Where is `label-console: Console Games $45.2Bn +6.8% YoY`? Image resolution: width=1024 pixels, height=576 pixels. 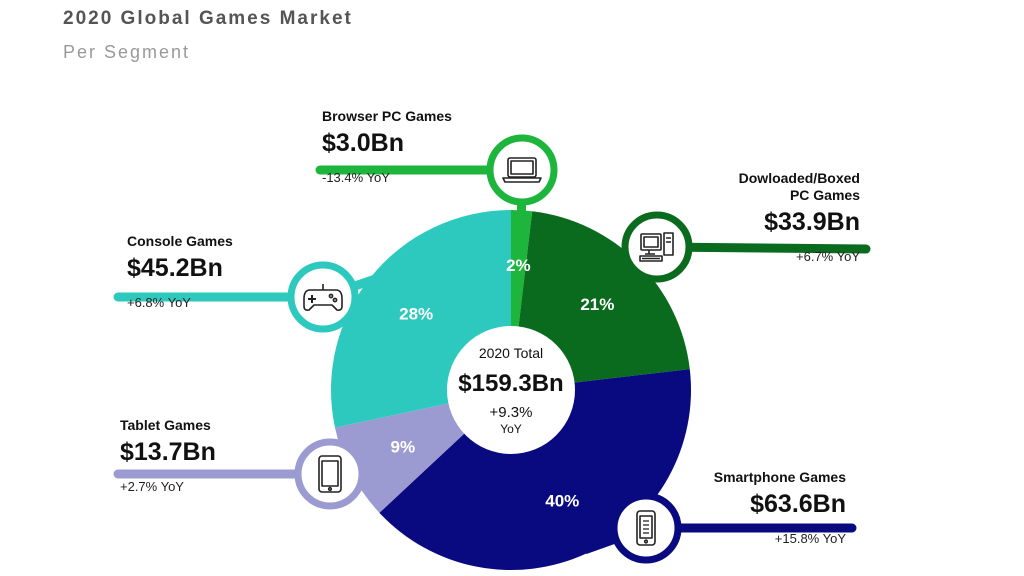 label-console: Console Games $45.2Bn +6.8% YoY is located at coordinates (180, 272).